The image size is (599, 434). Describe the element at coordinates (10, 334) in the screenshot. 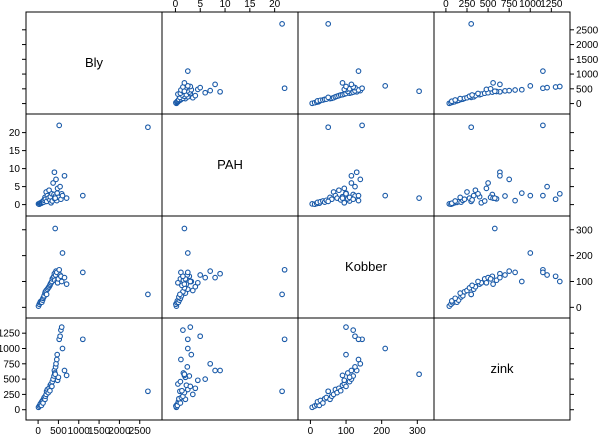

I see `y-tick-label: 1250` at that location.